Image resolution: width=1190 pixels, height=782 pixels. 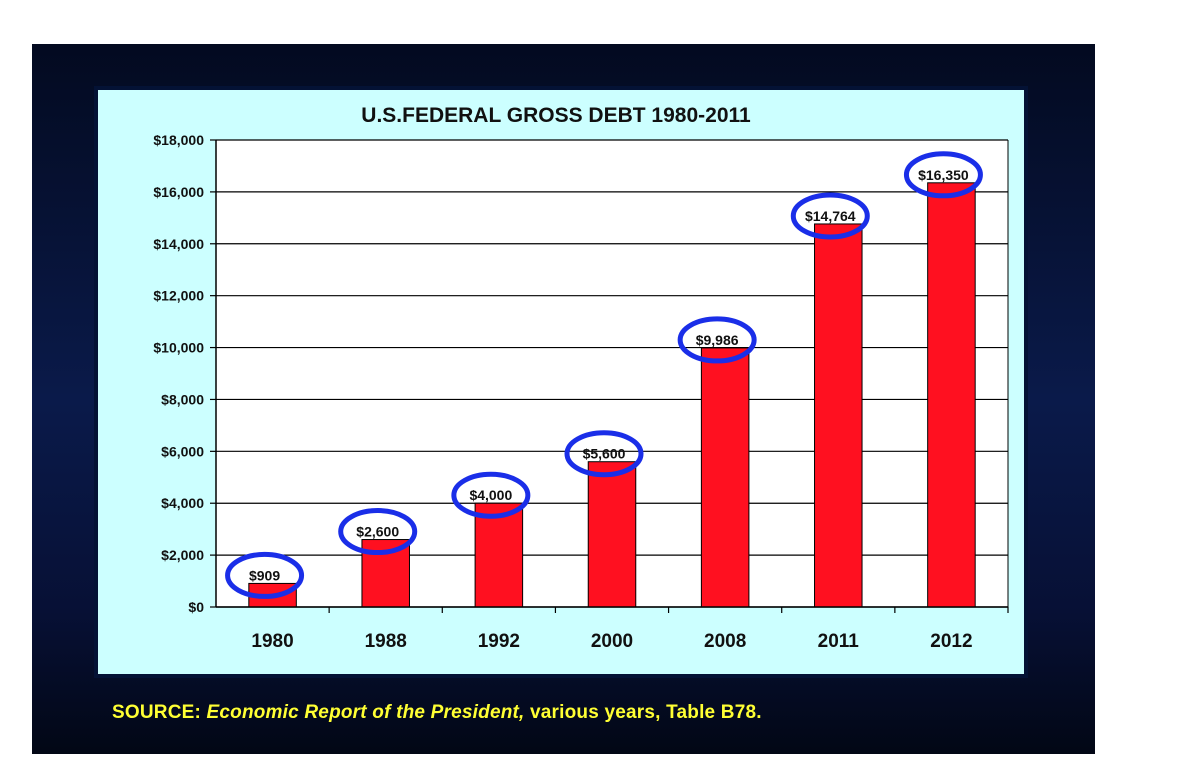 I want to click on source-prefix: SOURCE:, so click(x=157, y=712).